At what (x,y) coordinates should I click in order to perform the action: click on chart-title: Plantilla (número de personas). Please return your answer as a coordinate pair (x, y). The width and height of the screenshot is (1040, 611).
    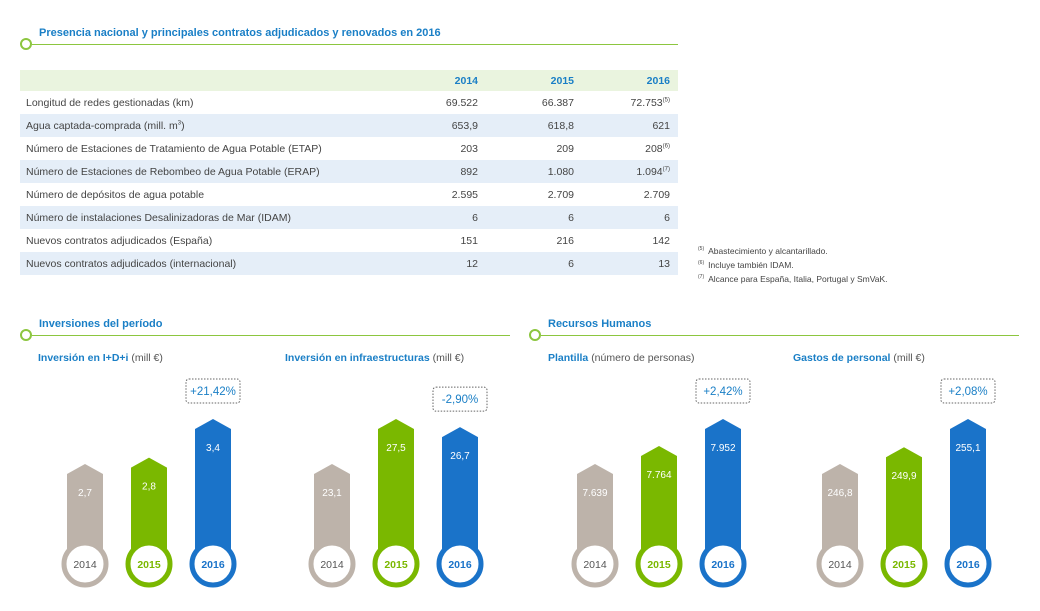
    Looking at the image, I should click on (621, 358).